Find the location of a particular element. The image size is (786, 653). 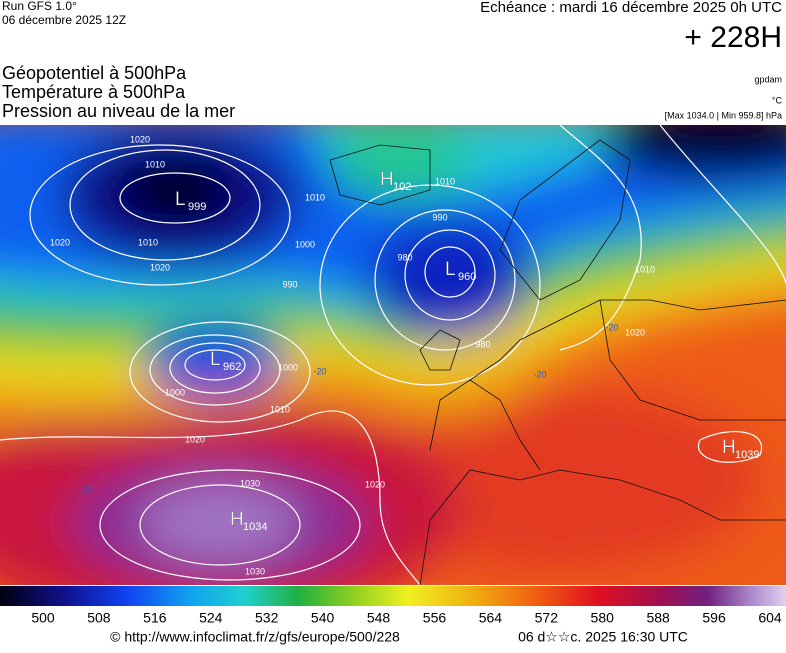

run-label: Run GFS 1.0° is located at coordinates (39, 6).